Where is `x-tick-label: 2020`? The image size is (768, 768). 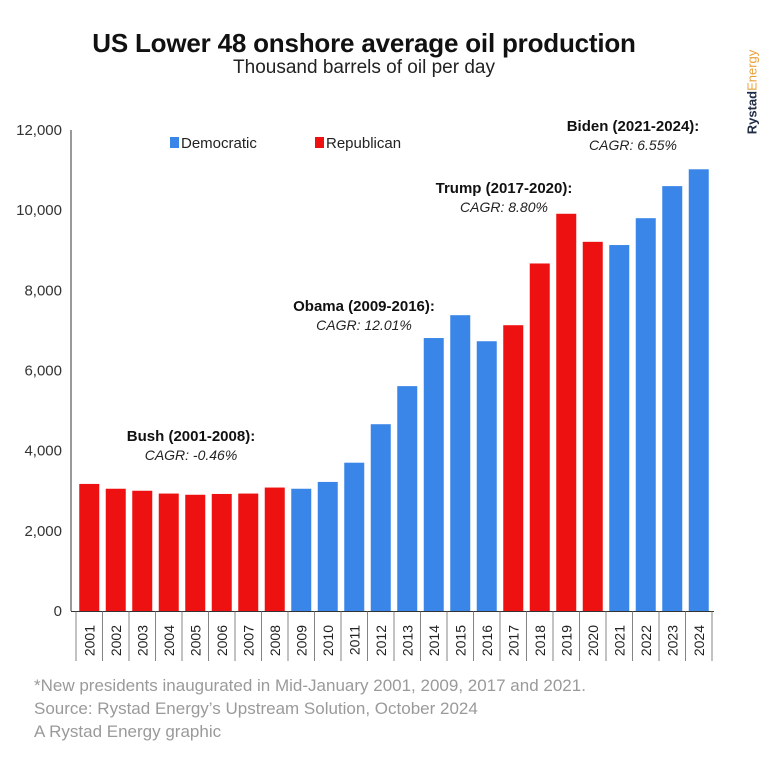 x-tick-label: 2020 is located at coordinates (593, 640).